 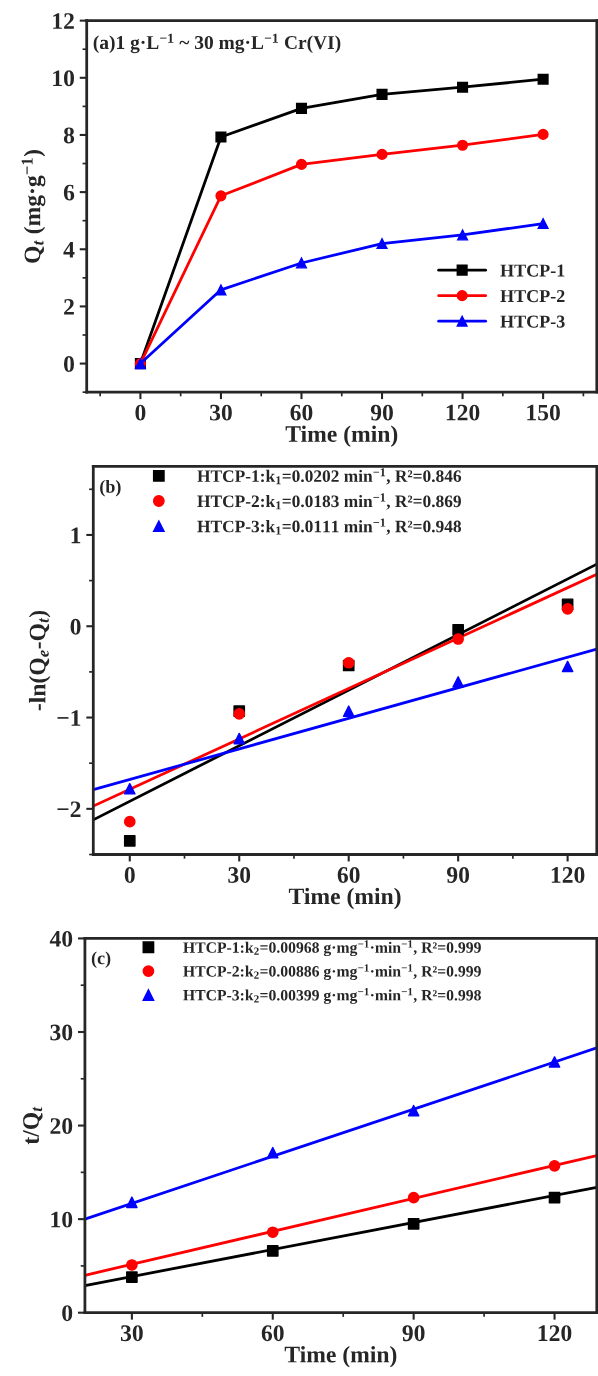 What do you see at coordinates (39, 660) in the screenshot?
I see `y-axis-title: -ln(Q$_{e}$-Q$_{t}$)` at bounding box center [39, 660].